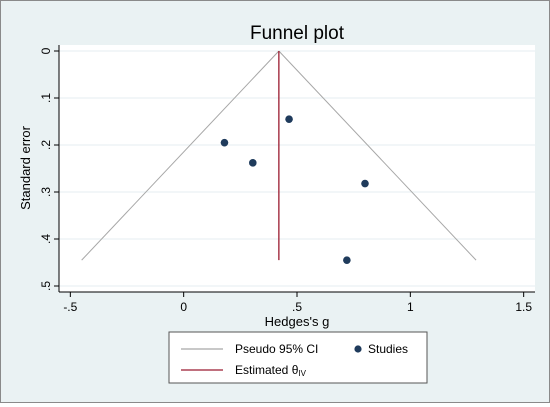  What do you see at coordinates (388, 349) in the screenshot?
I see `legend-studies-label: Studies` at bounding box center [388, 349].